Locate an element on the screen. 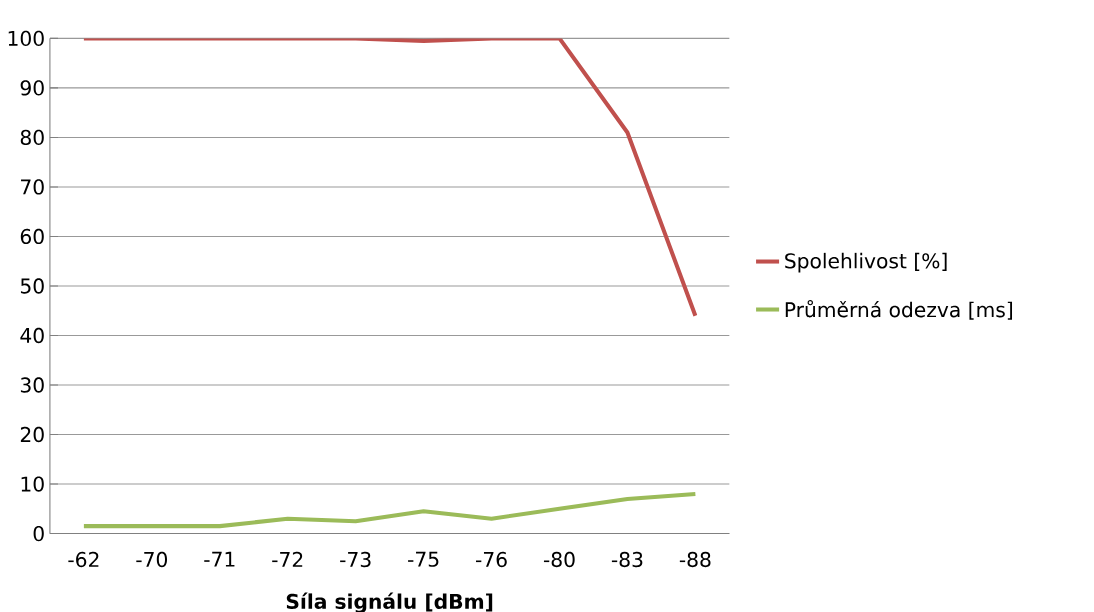 The height and width of the screenshot is (612, 1094). legend-label: Průměrná odezva [ms] is located at coordinates (899, 309).